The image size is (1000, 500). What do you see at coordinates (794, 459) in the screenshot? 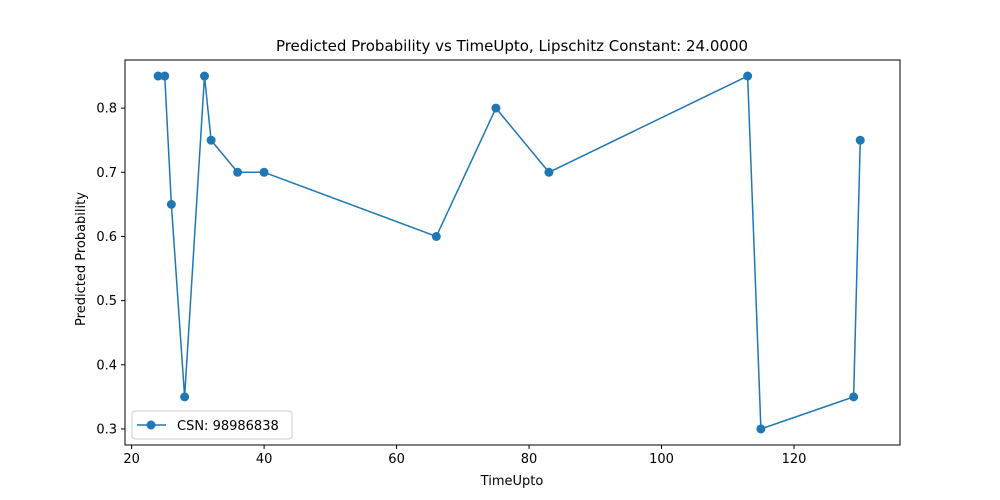
I see `x-tick-label: 120` at bounding box center [794, 459].